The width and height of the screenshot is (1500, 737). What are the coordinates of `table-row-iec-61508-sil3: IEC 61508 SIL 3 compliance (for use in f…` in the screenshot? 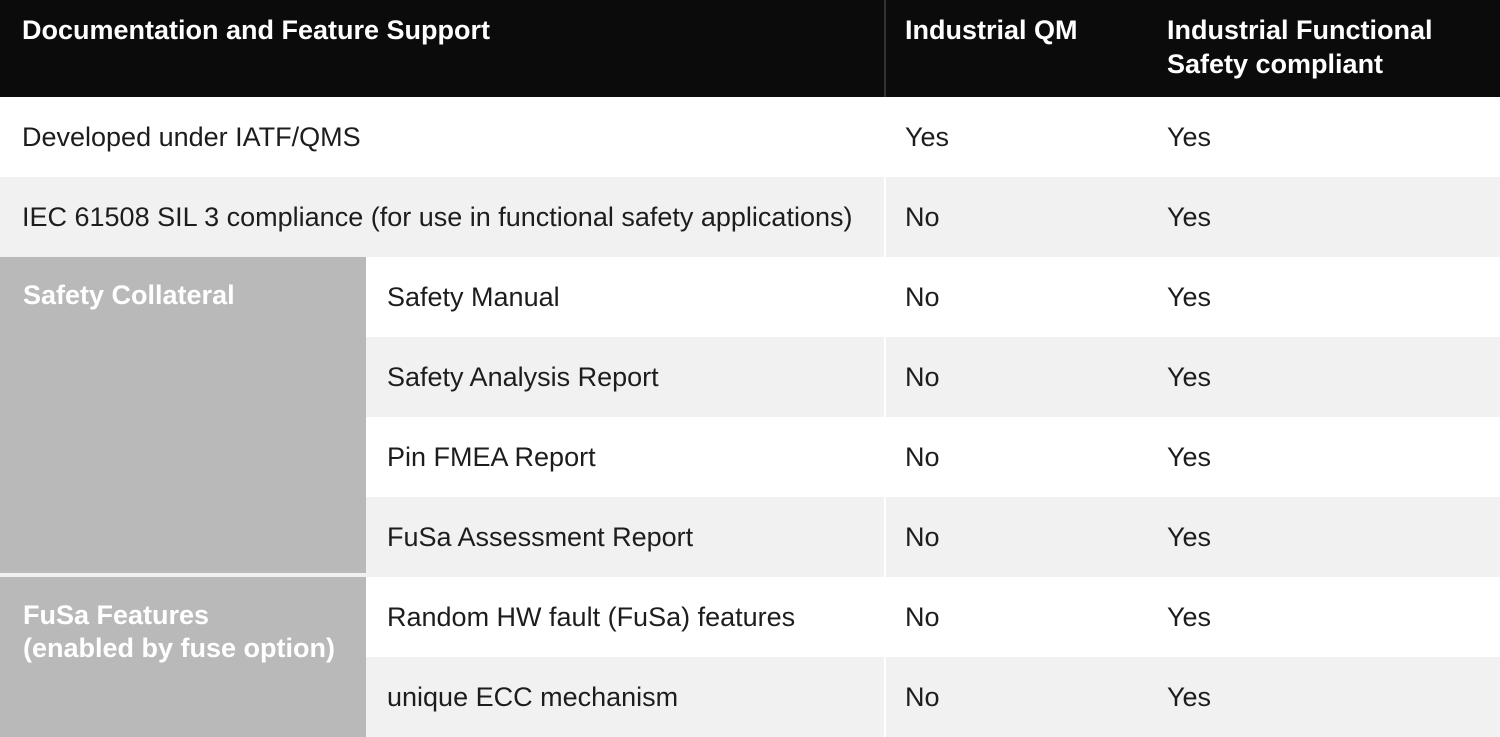 It's located at (750, 217).